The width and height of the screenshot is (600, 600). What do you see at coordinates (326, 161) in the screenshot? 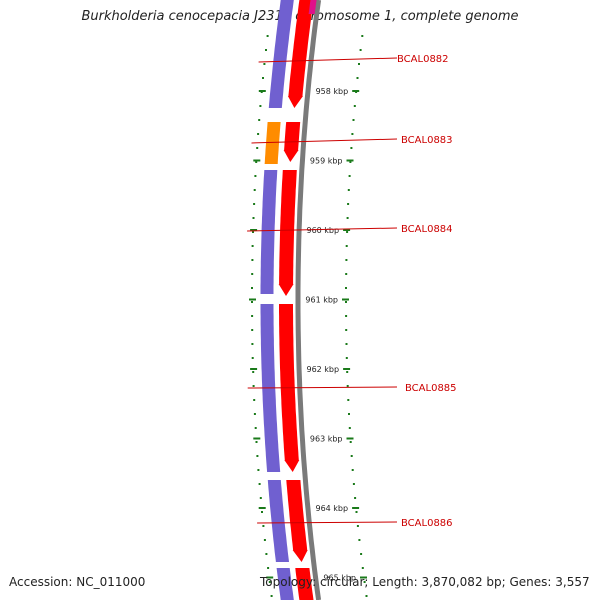
I see `ruler-tick-label: 959 kbp` at bounding box center [326, 161].